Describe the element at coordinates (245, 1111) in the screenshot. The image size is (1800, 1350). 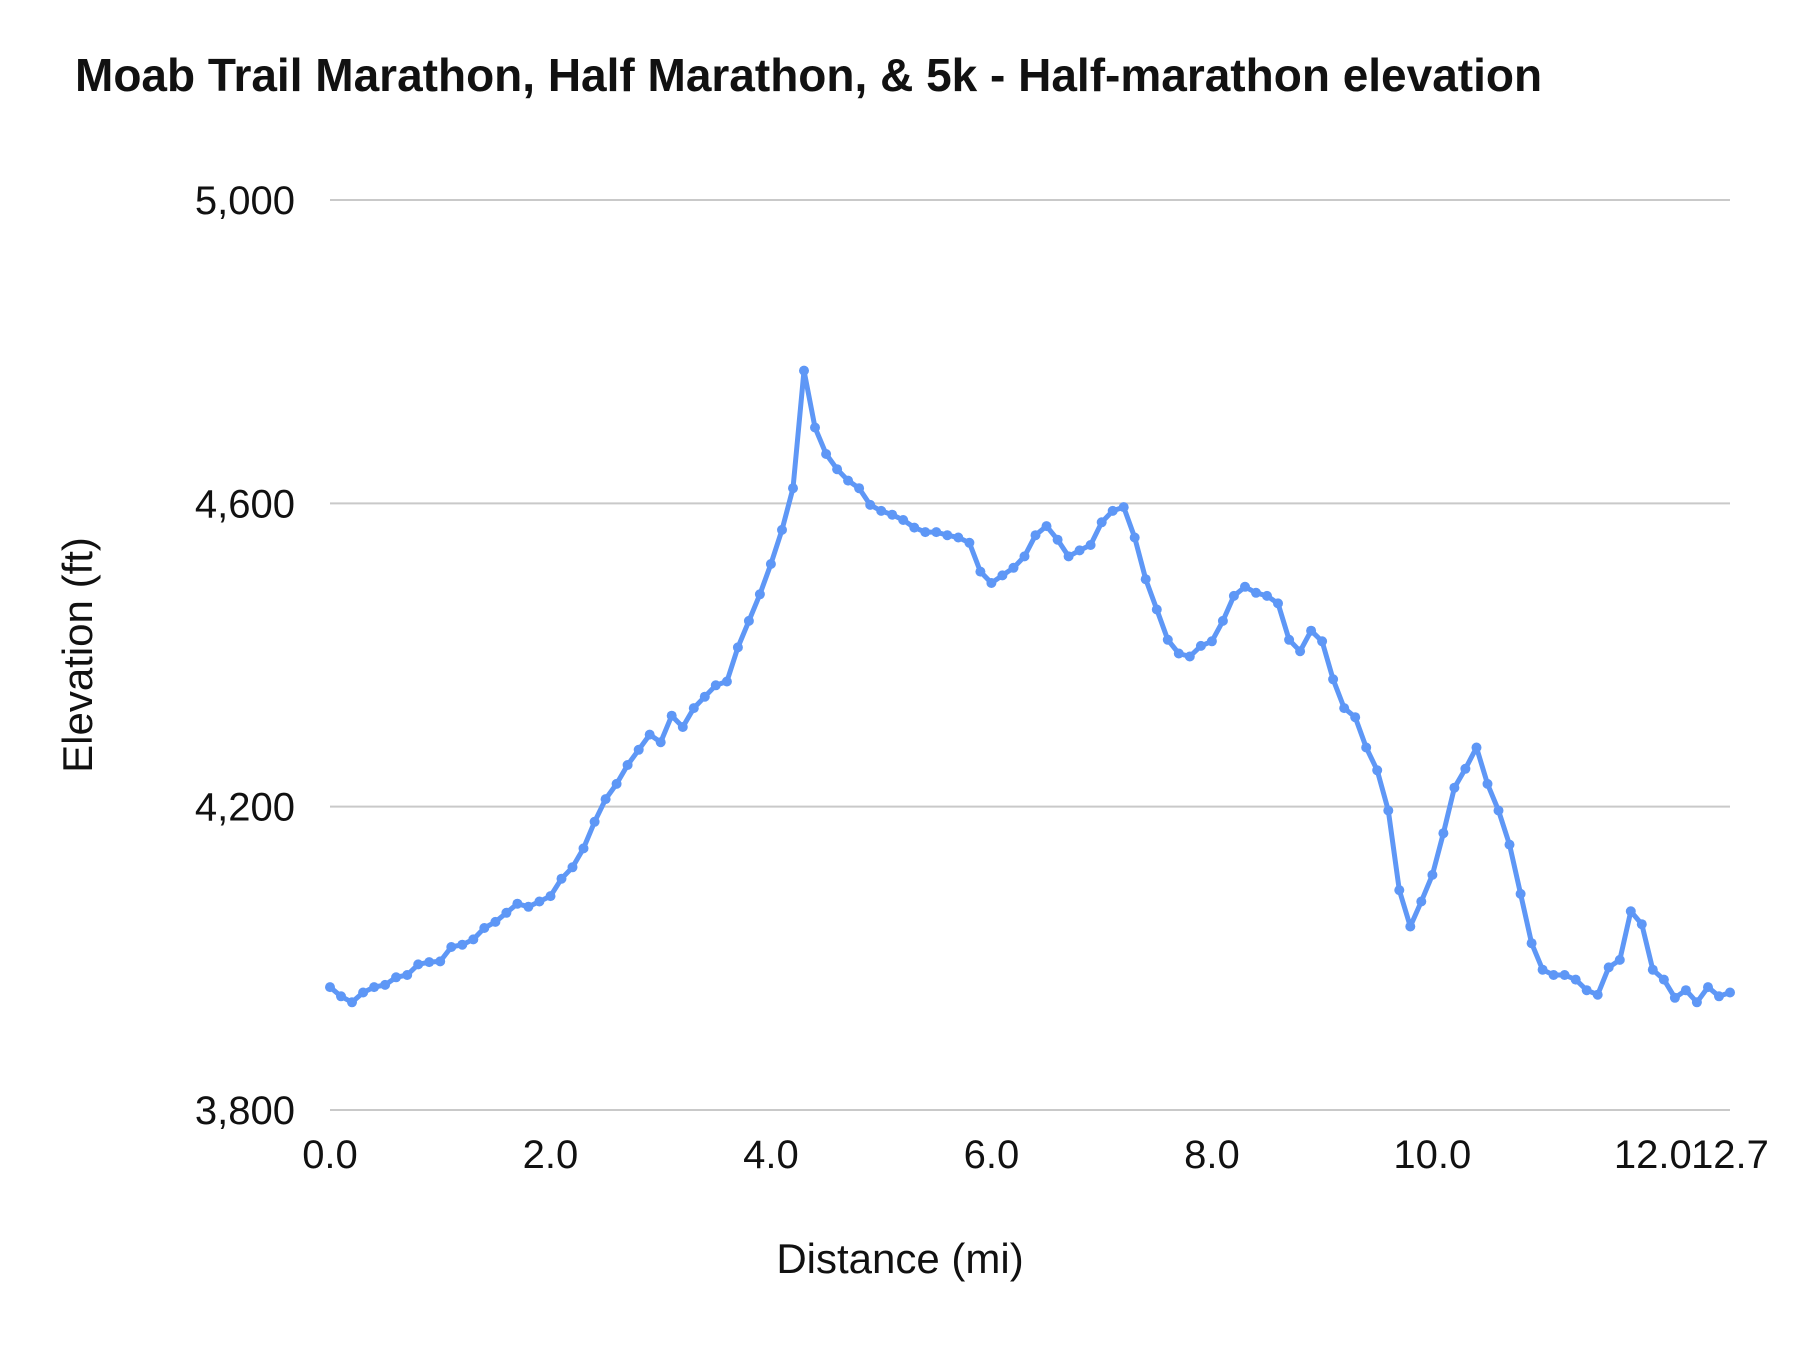
I see `y-tick-label: 3,800` at that location.